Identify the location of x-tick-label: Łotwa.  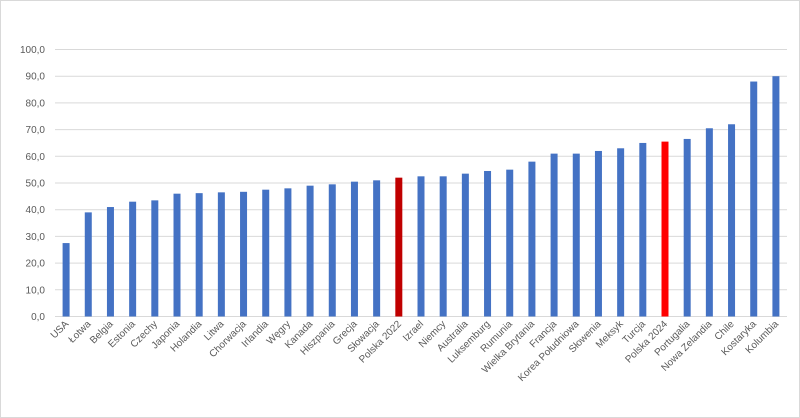
(80, 332).